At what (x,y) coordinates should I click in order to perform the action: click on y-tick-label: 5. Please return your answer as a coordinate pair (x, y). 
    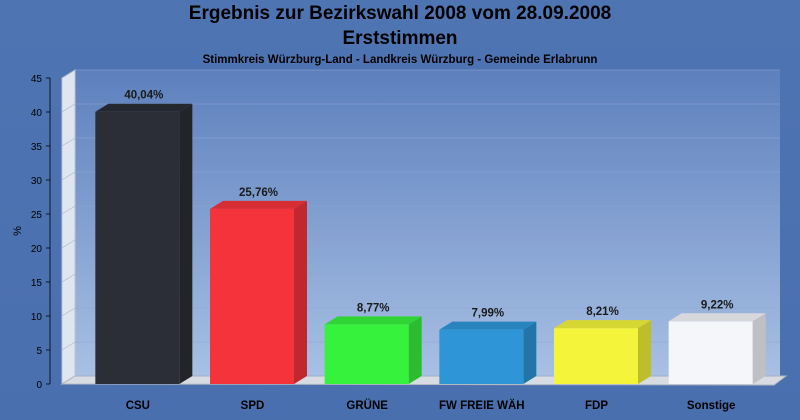
    Looking at the image, I should click on (39, 351).